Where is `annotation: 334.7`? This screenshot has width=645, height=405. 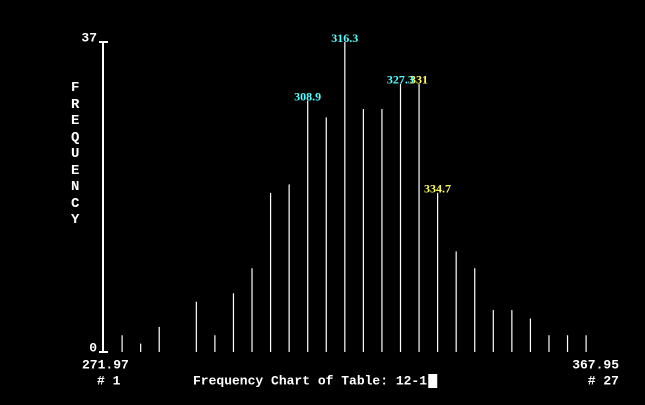 annotation: 334.7 is located at coordinates (437, 189).